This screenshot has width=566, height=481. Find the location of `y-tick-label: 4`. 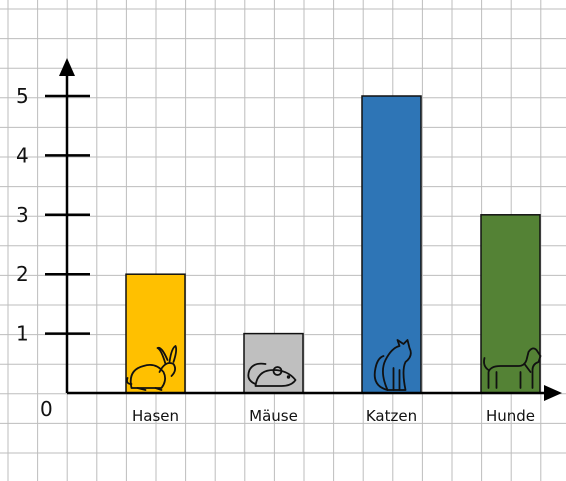

y-tick-label: 4 is located at coordinates (22, 155).